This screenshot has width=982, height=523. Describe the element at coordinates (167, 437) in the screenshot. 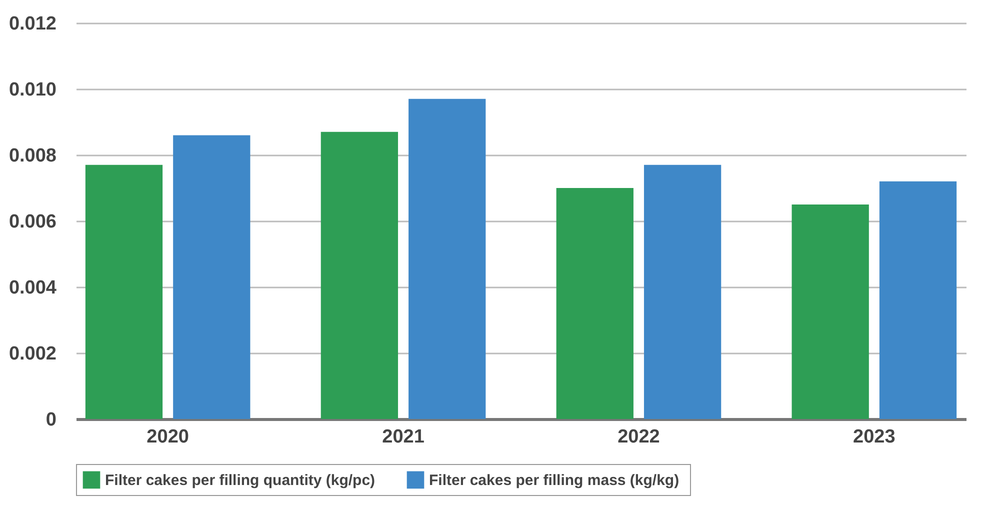

I see `x-tick-label: 2020` at that location.